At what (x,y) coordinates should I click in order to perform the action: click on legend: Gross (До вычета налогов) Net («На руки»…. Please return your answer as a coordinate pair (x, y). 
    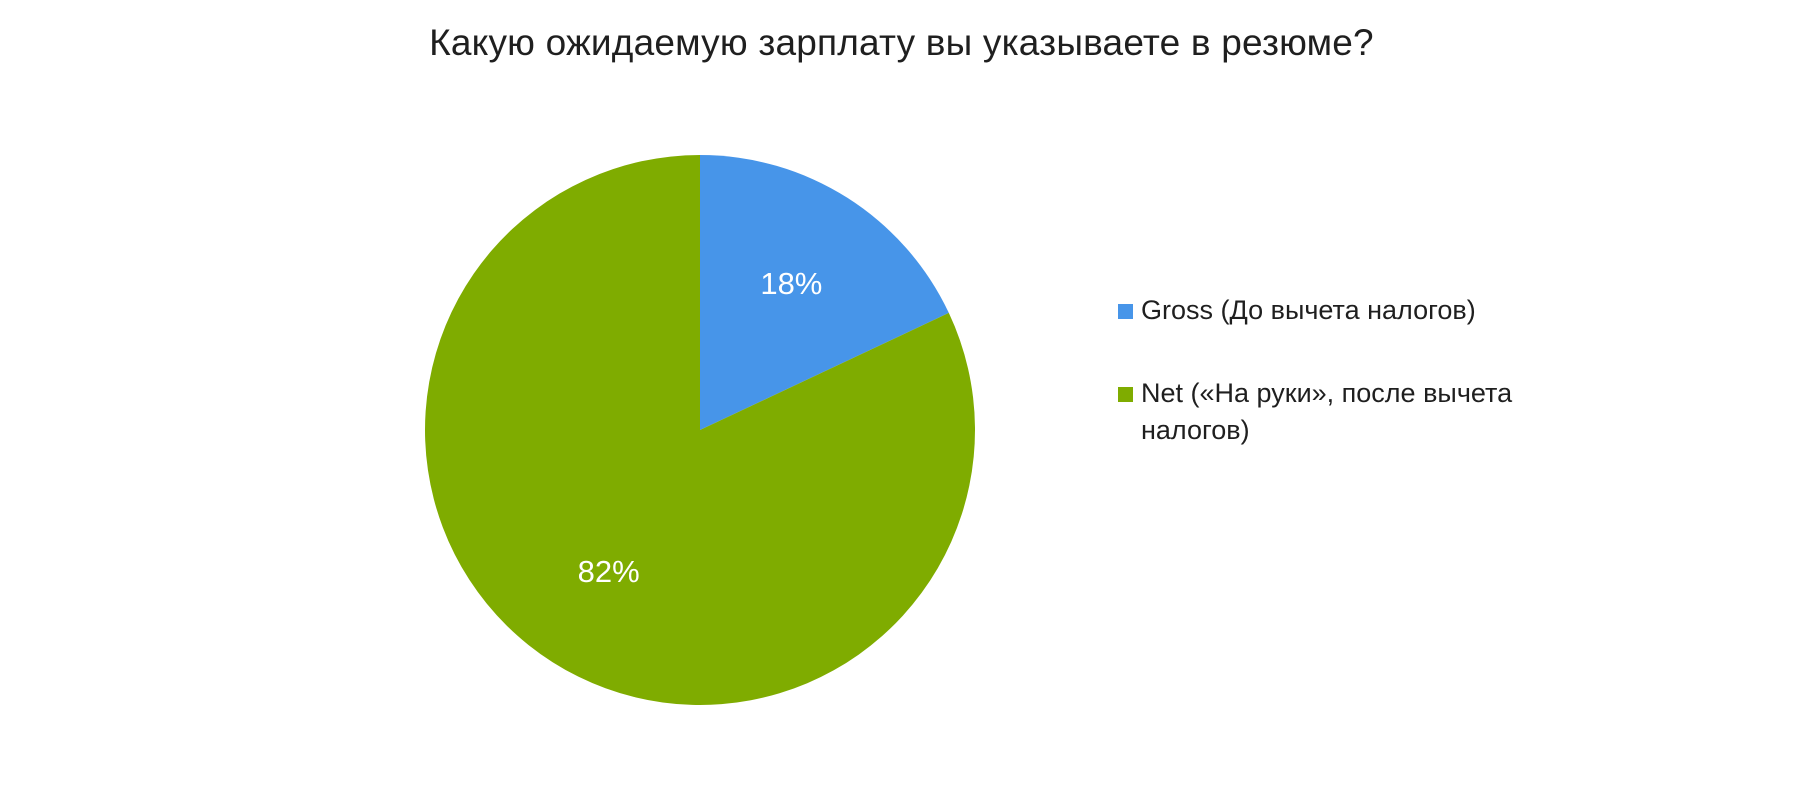
    Looking at the image, I should click on (1348, 393).